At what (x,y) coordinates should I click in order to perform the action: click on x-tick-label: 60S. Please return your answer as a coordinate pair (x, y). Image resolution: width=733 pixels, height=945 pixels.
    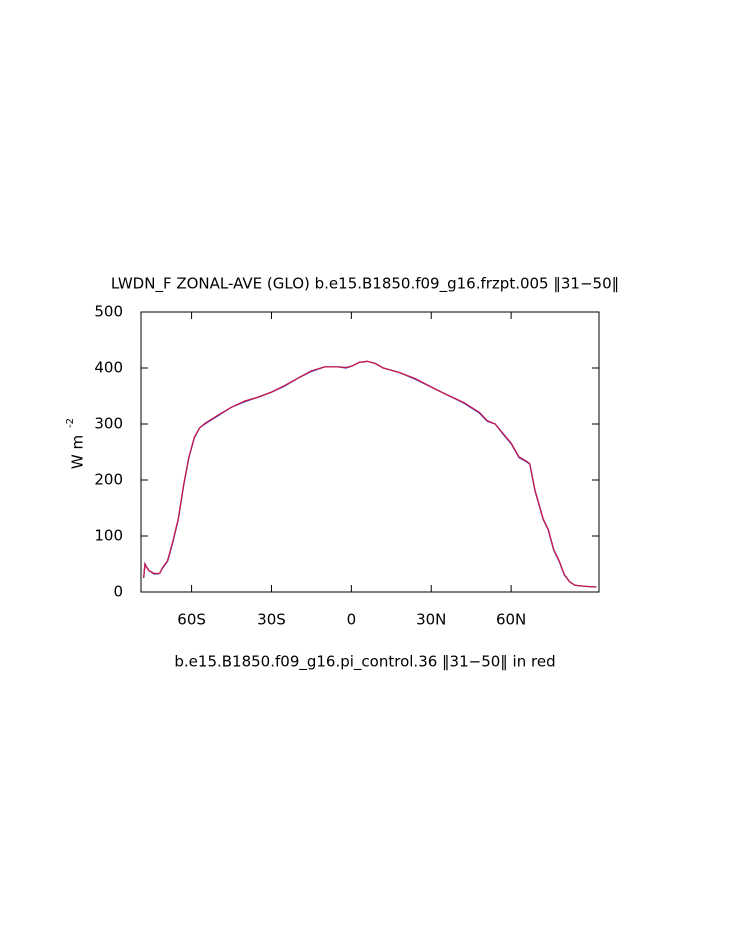
    Looking at the image, I should click on (191, 620).